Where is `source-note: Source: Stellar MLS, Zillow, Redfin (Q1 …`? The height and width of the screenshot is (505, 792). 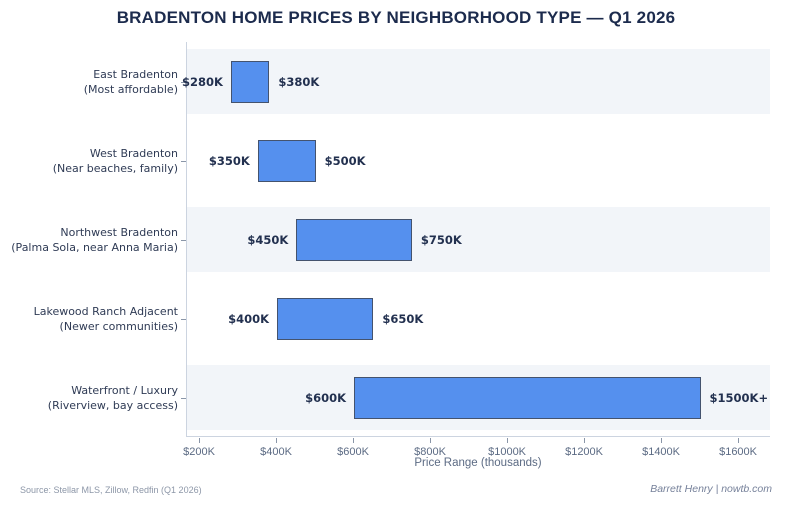 source-note: Source: Stellar MLS, Zillow, Redfin (Q1 … is located at coordinates (111, 490).